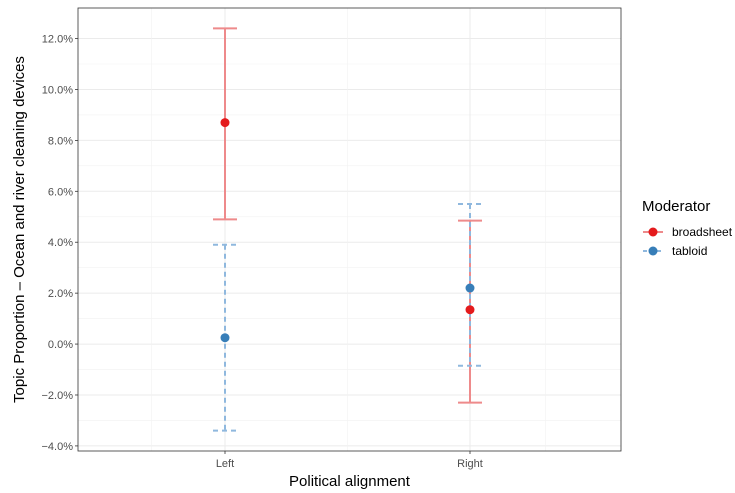  Describe the element at coordinates (349, 460) in the screenshot. I see `x-axis: Left Right` at that location.